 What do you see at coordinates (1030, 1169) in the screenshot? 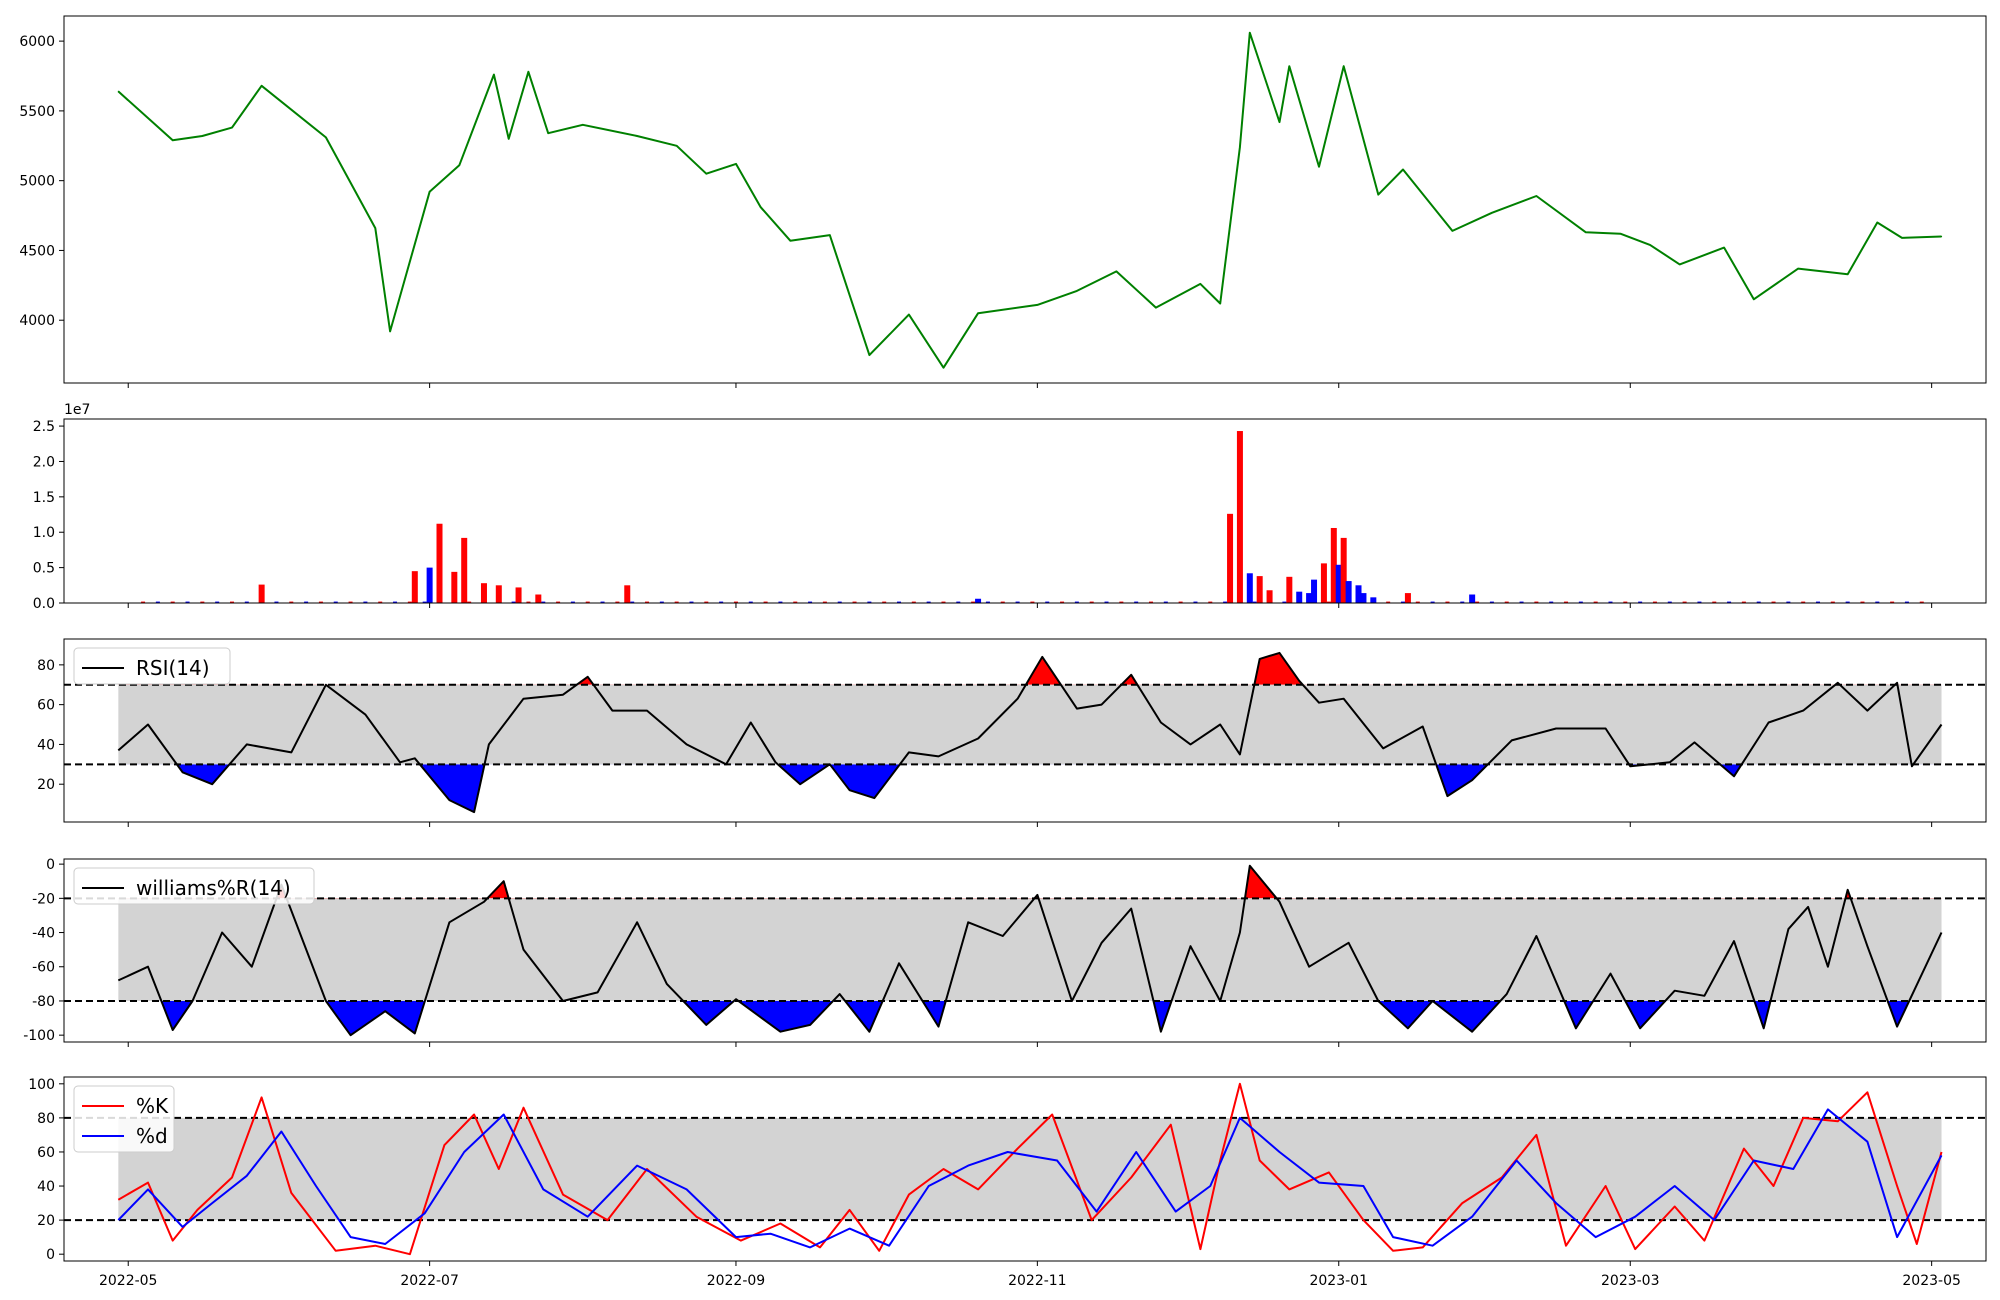
I see `stoch-neutral-band` at bounding box center [1030, 1169].